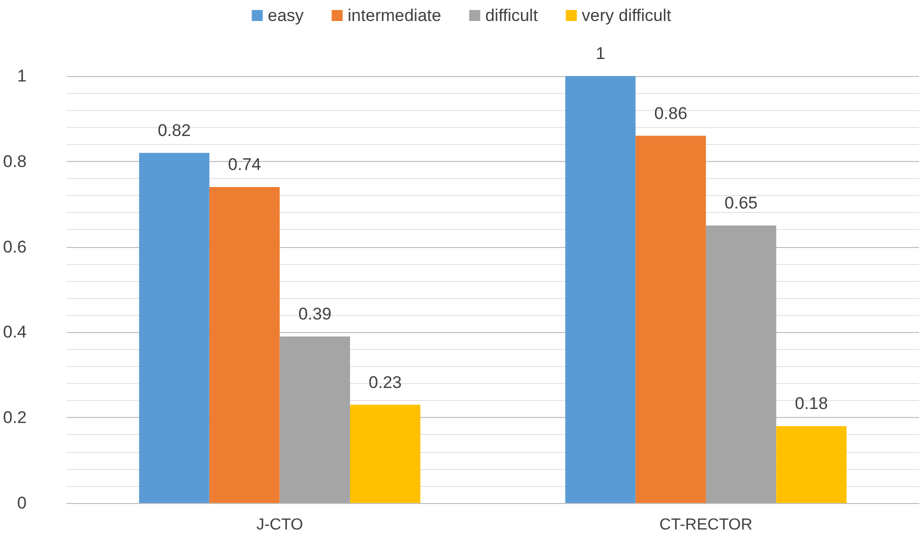 This screenshot has width=923, height=543. What do you see at coordinates (741, 202) in the screenshot?
I see `data-label: 0.65` at bounding box center [741, 202].